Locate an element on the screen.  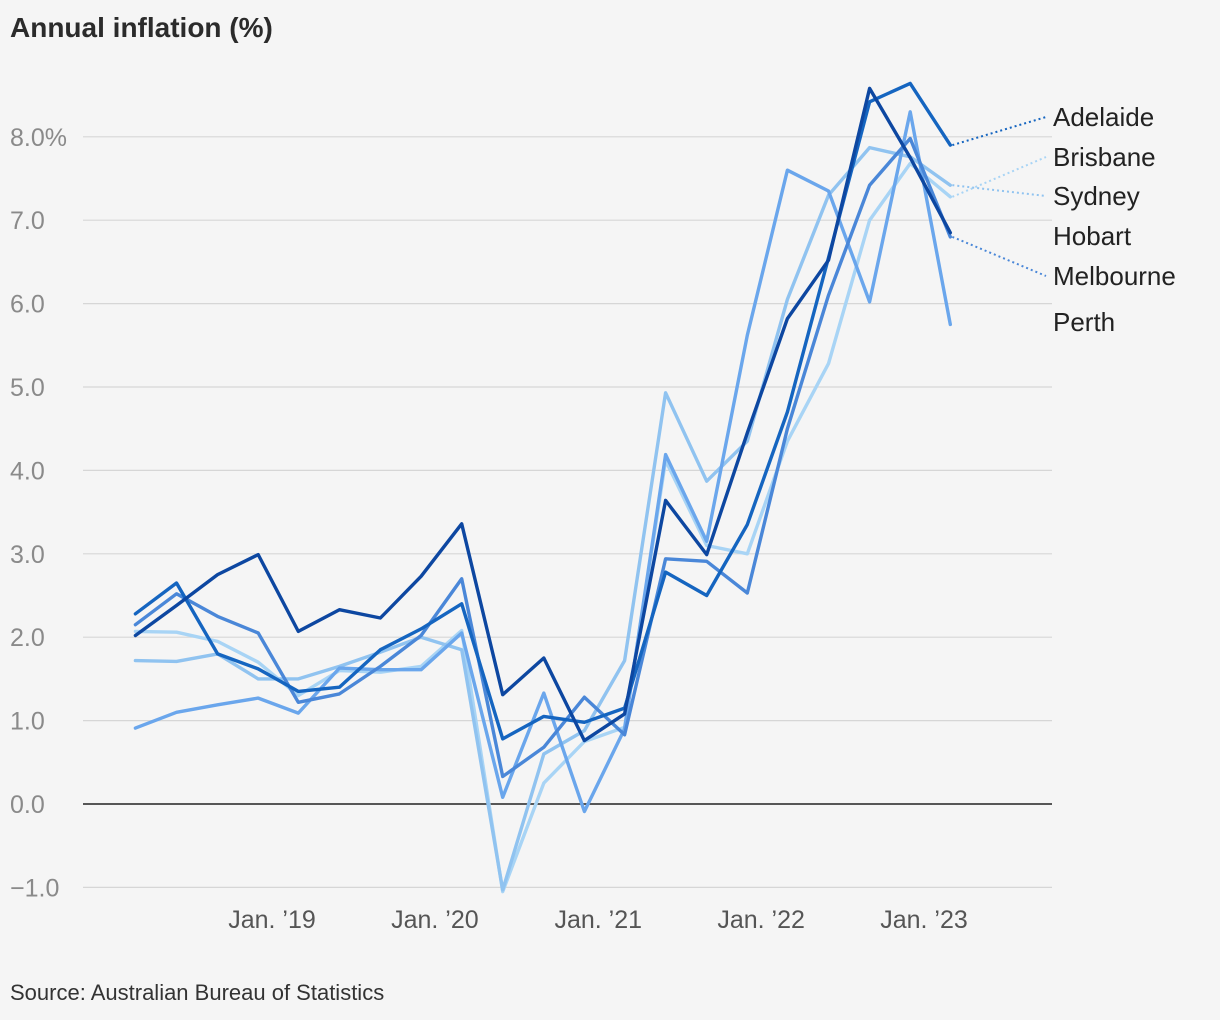
label-leader-brisbane is located at coordinates (999, 177).